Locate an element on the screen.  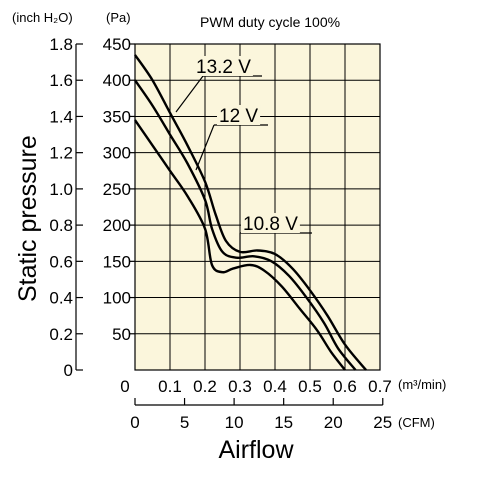
inch-tick-label: 1.2 is located at coordinates (61, 153).